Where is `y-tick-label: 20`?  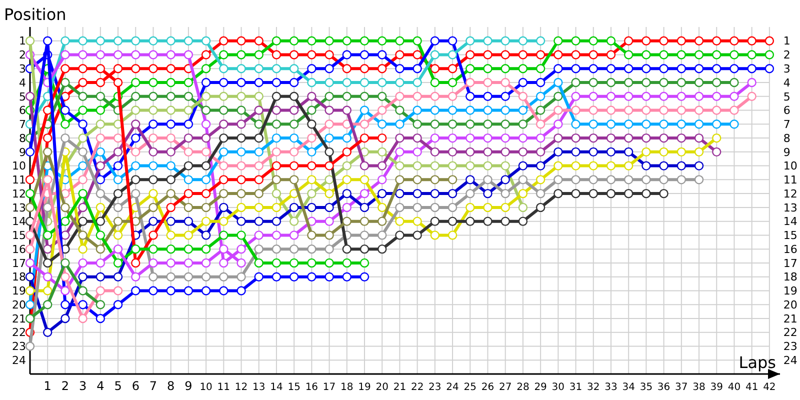 y-tick-label: 20 is located at coordinates (19, 305).